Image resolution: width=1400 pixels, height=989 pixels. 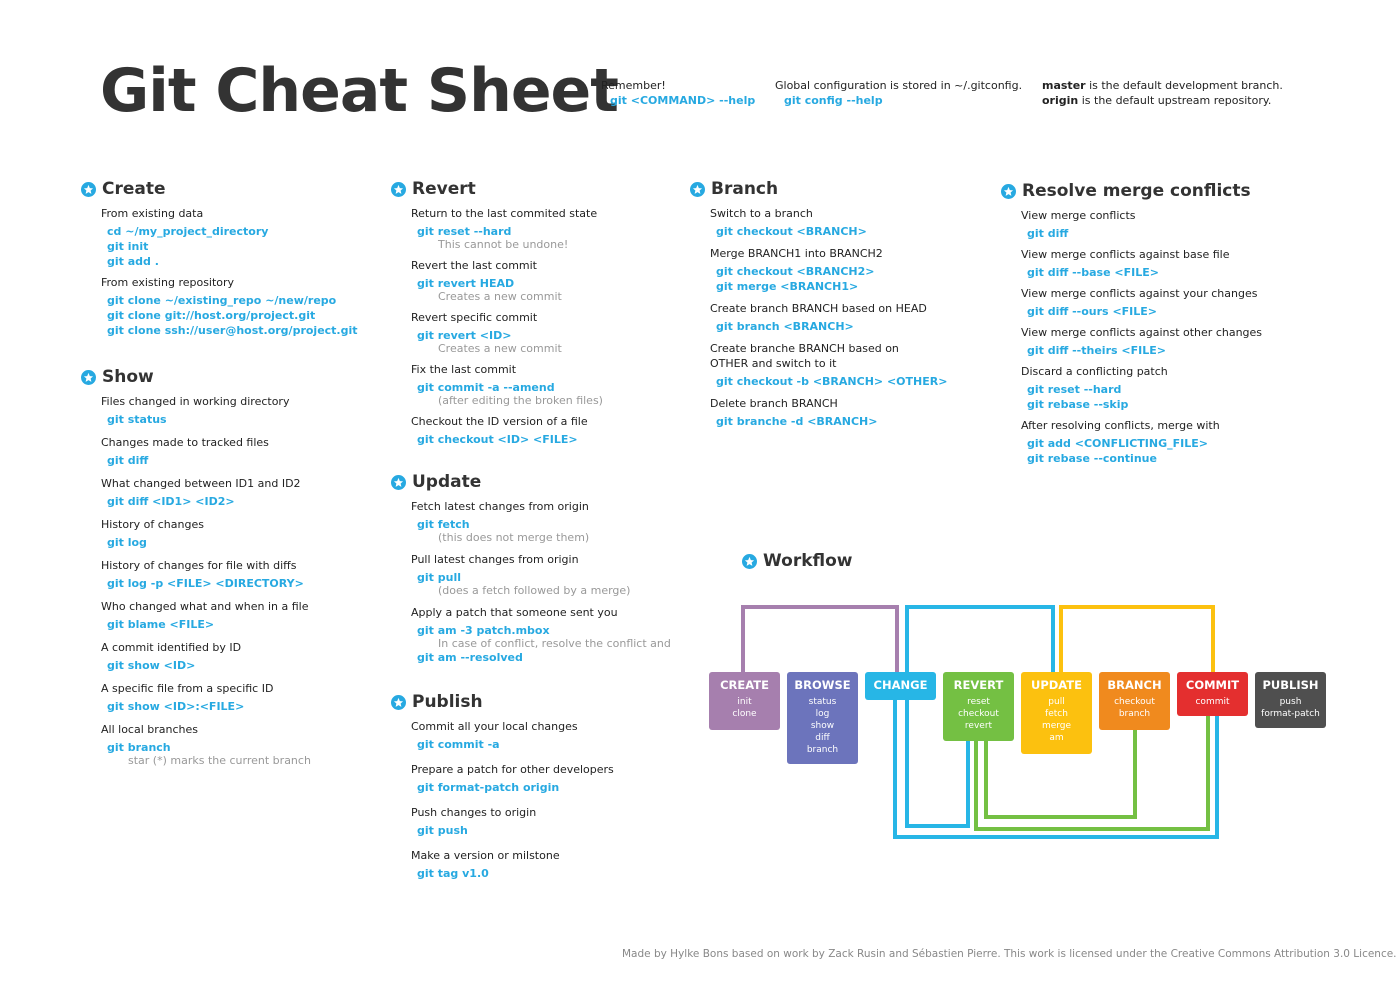 I want to click on item-description: History of changes for file with diffs, so click(x=199, y=565).